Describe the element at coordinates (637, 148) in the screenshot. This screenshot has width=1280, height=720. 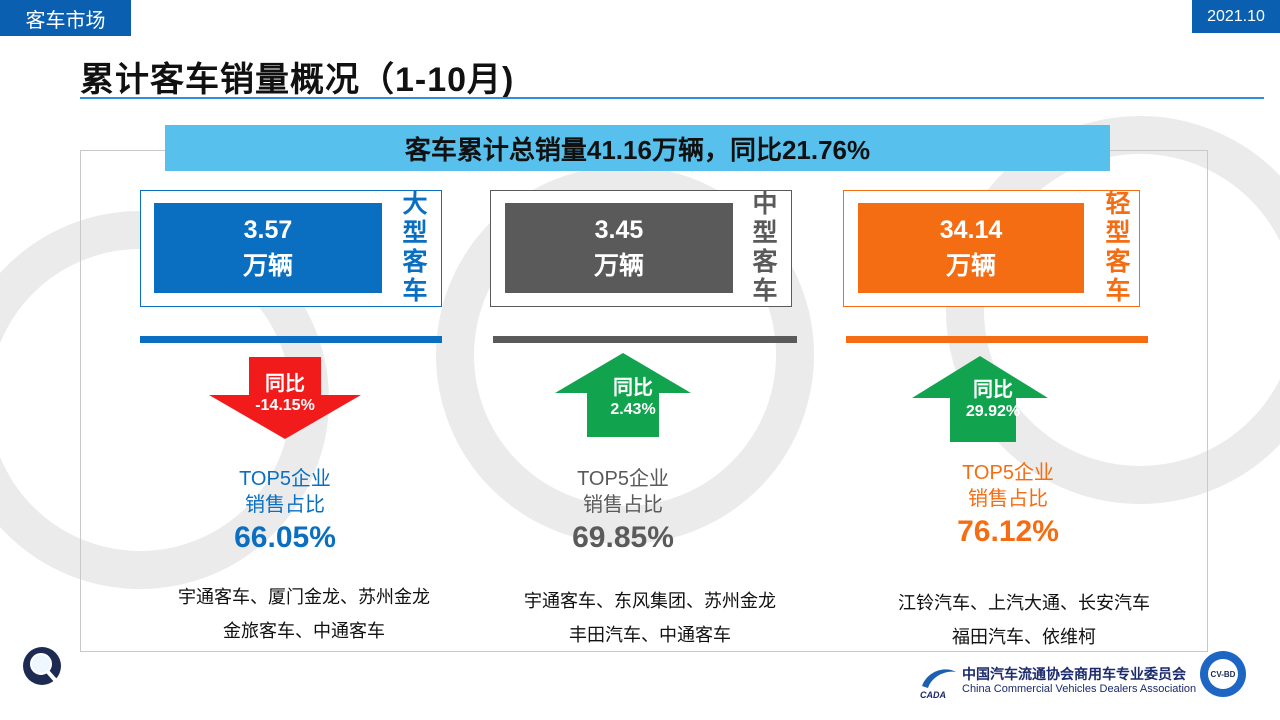
I see `summary-banner: 客车累计总销量41.16万辆，同比21.76%` at that location.